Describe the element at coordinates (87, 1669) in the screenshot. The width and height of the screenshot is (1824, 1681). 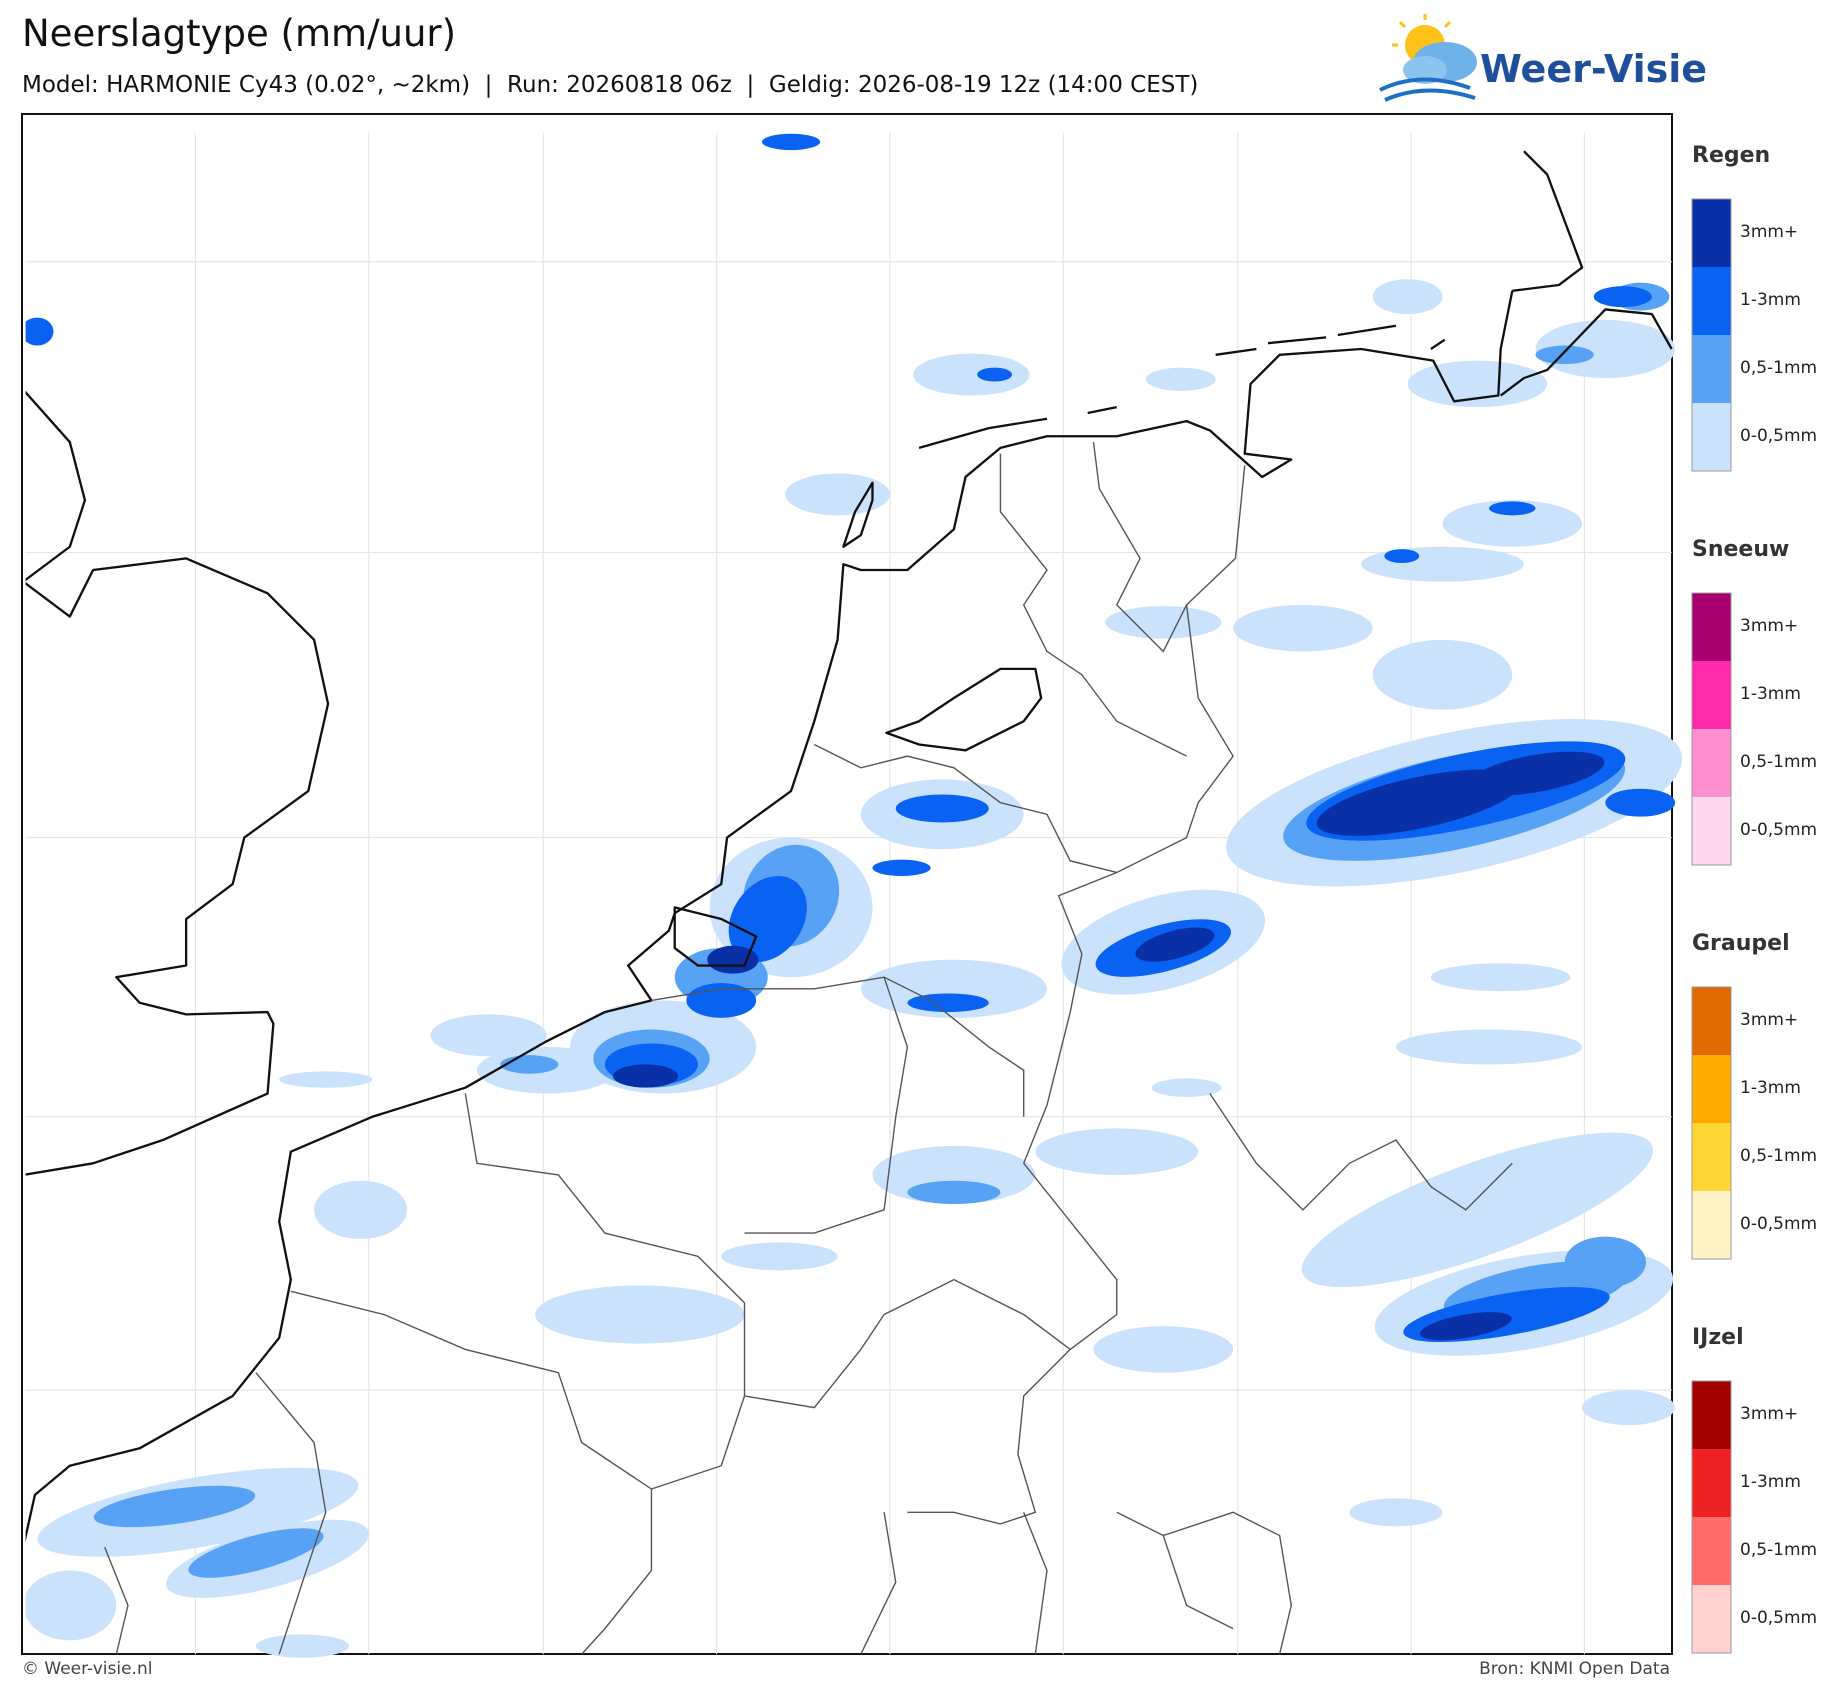
I see `footer-left: © Weer-visie.nl` at that location.